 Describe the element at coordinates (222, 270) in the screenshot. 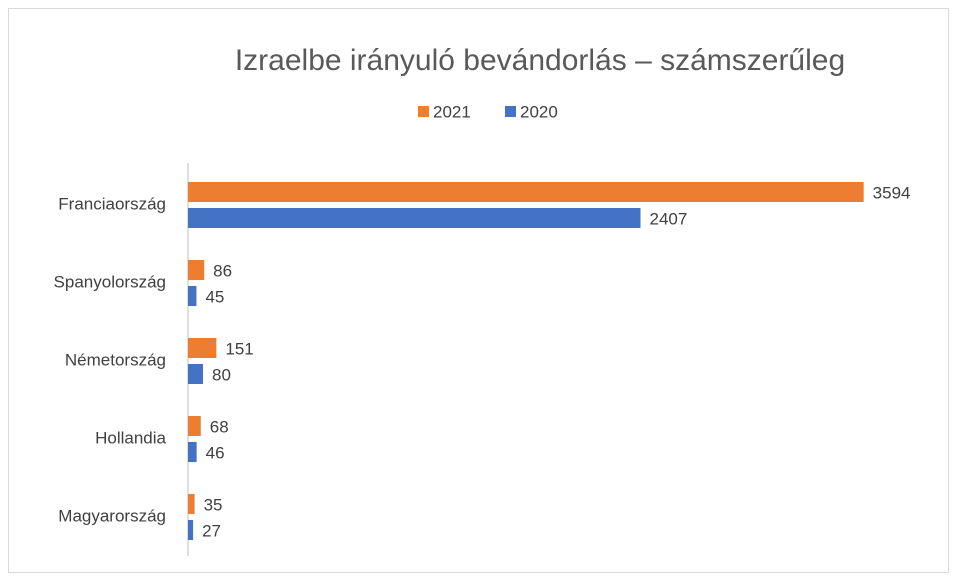

I see `data-label: 86` at that location.